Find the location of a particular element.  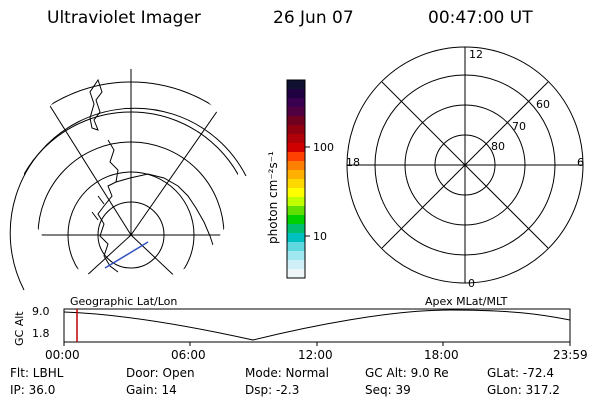

colorbar-tick-100: 100 is located at coordinates (323, 147).